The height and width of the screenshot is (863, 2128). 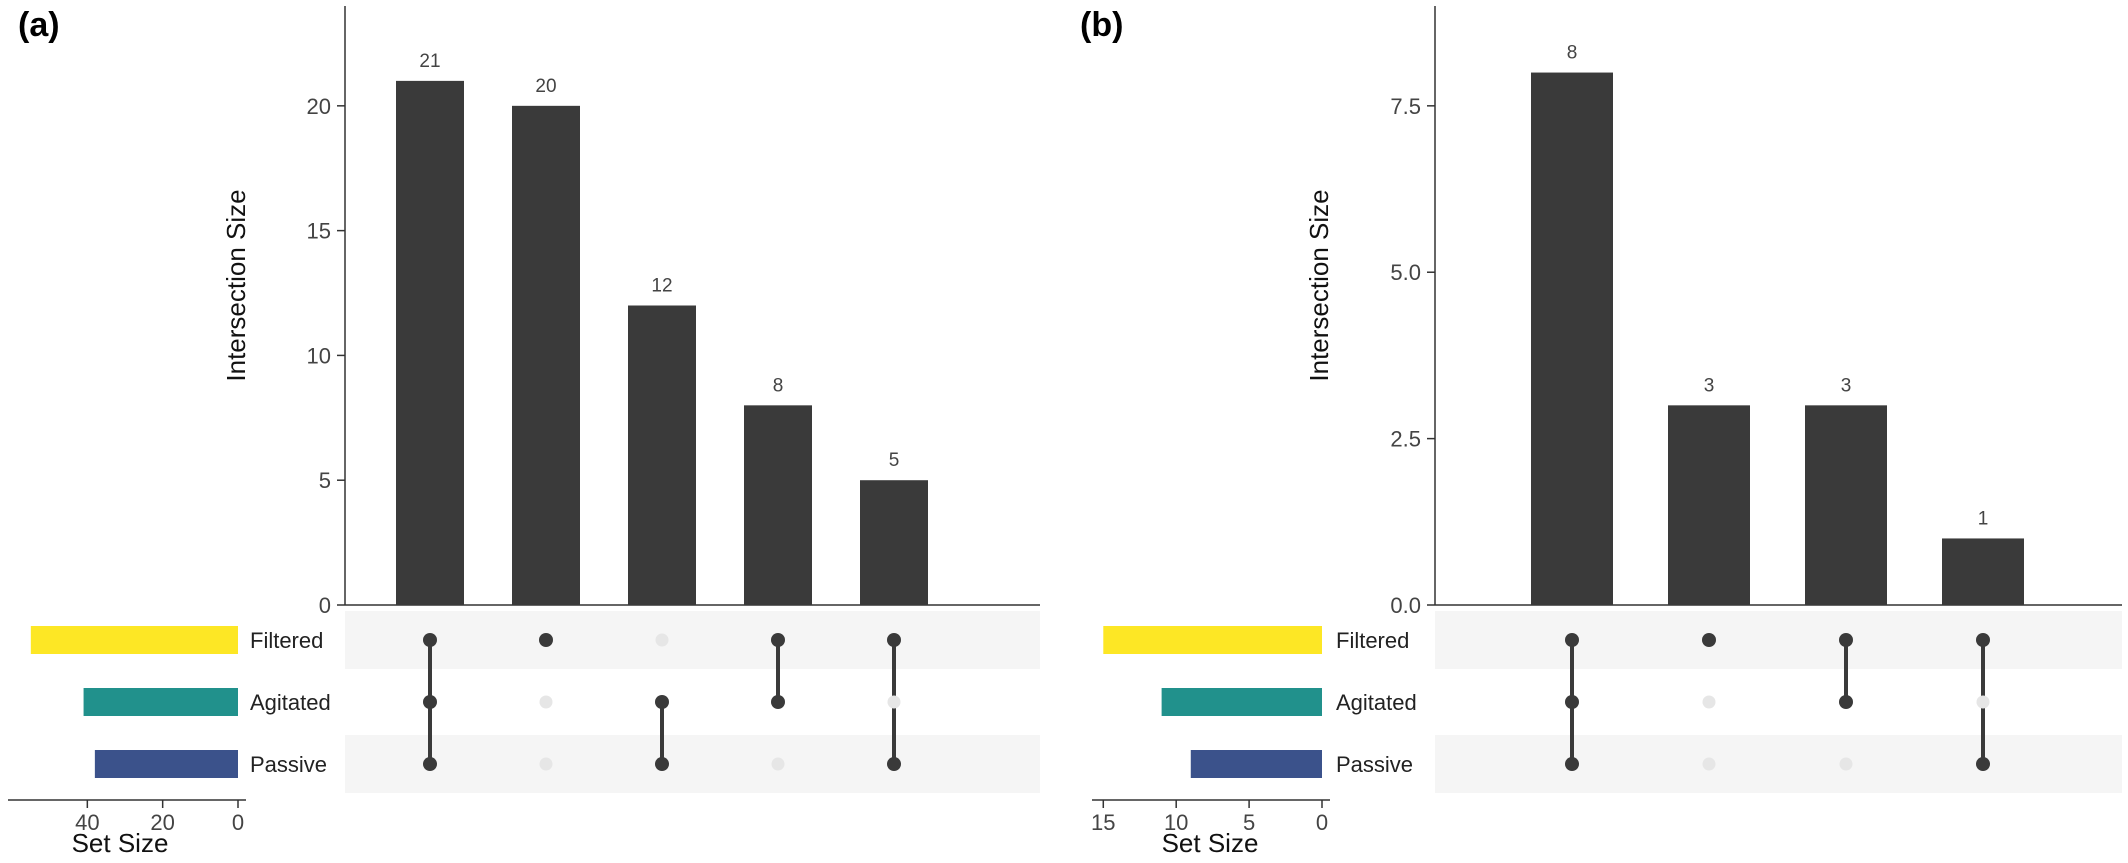 What do you see at coordinates (1405, 272) in the screenshot?
I see `y-tick-label: 5.0` at bounding box center [1405, 272].